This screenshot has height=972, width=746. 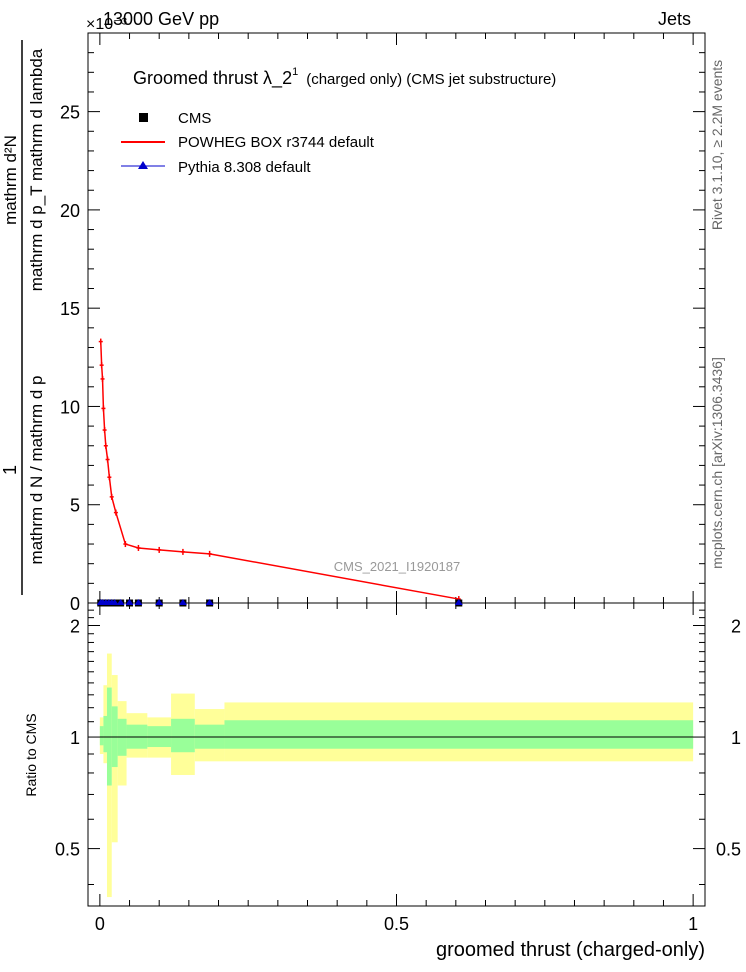 What do you see at coordinates (10, 180) in the screenshot?
I see `y-axis-title-d2N: mathrm d²N` at bounding box center [10, 180].